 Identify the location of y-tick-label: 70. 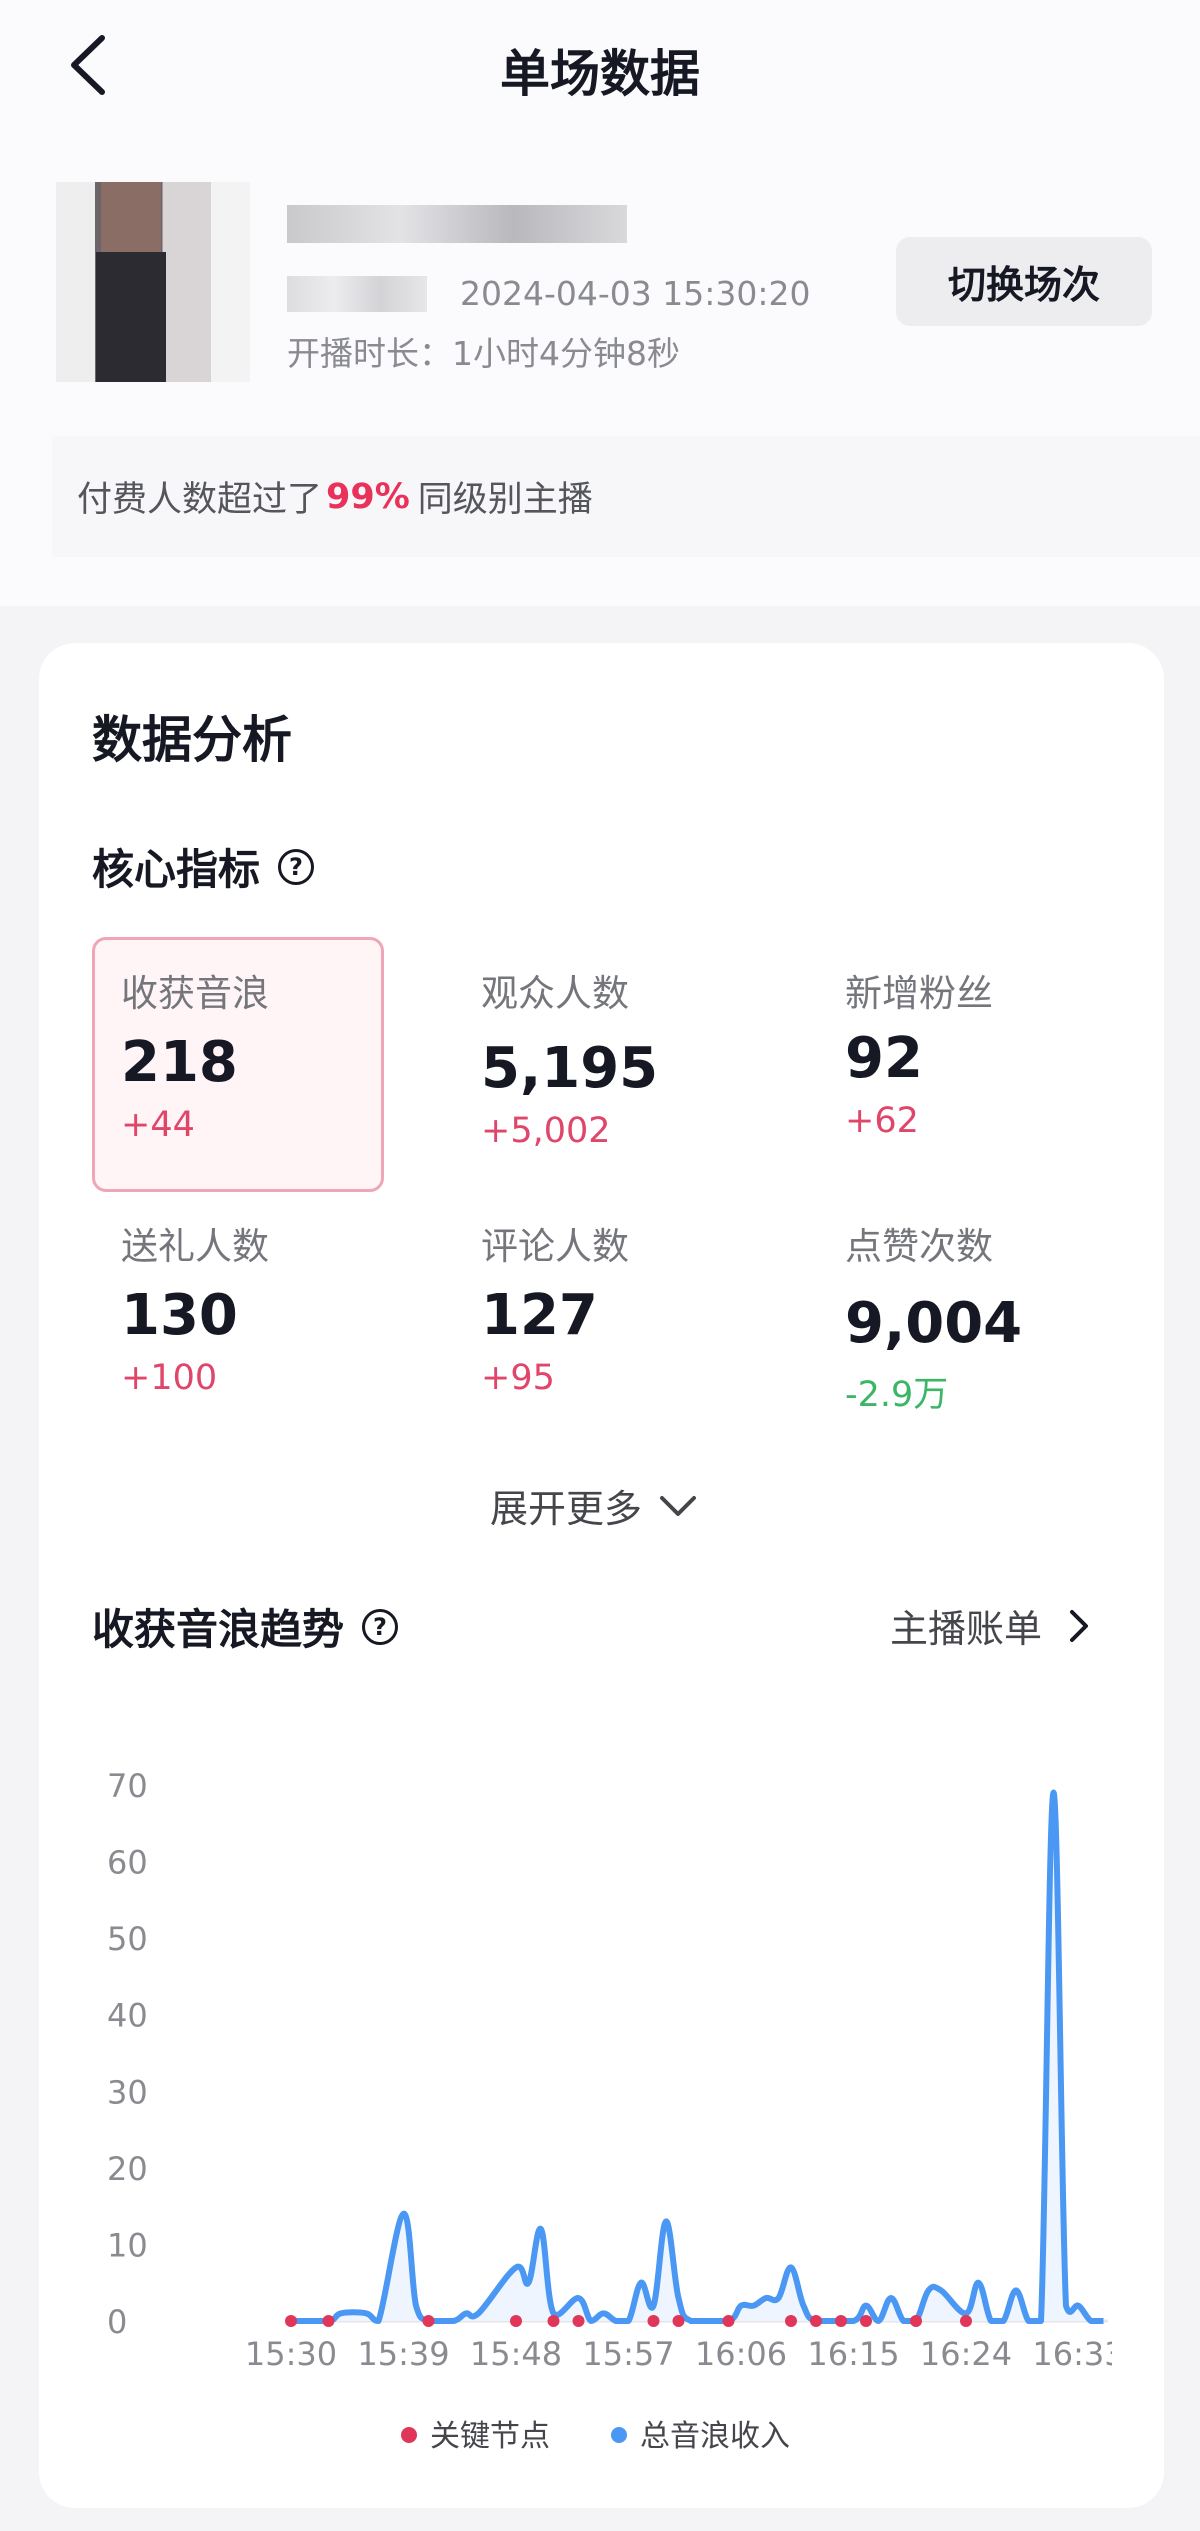
(127, 1786).